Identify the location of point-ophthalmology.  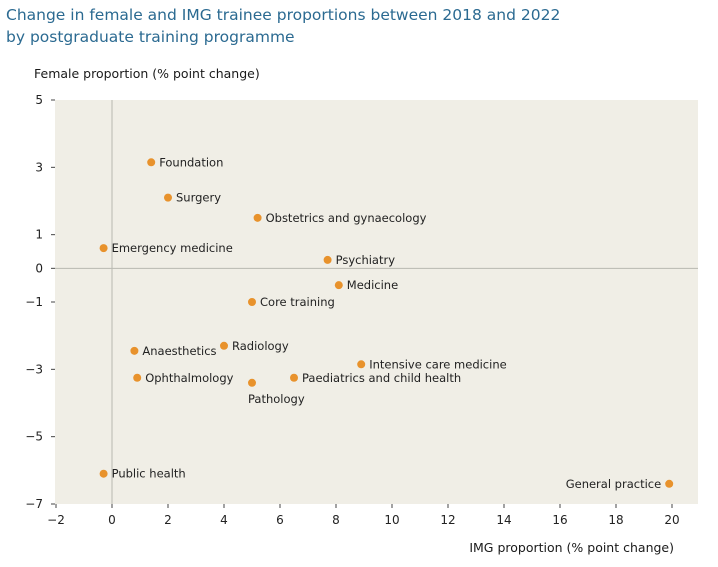
(137, 377).